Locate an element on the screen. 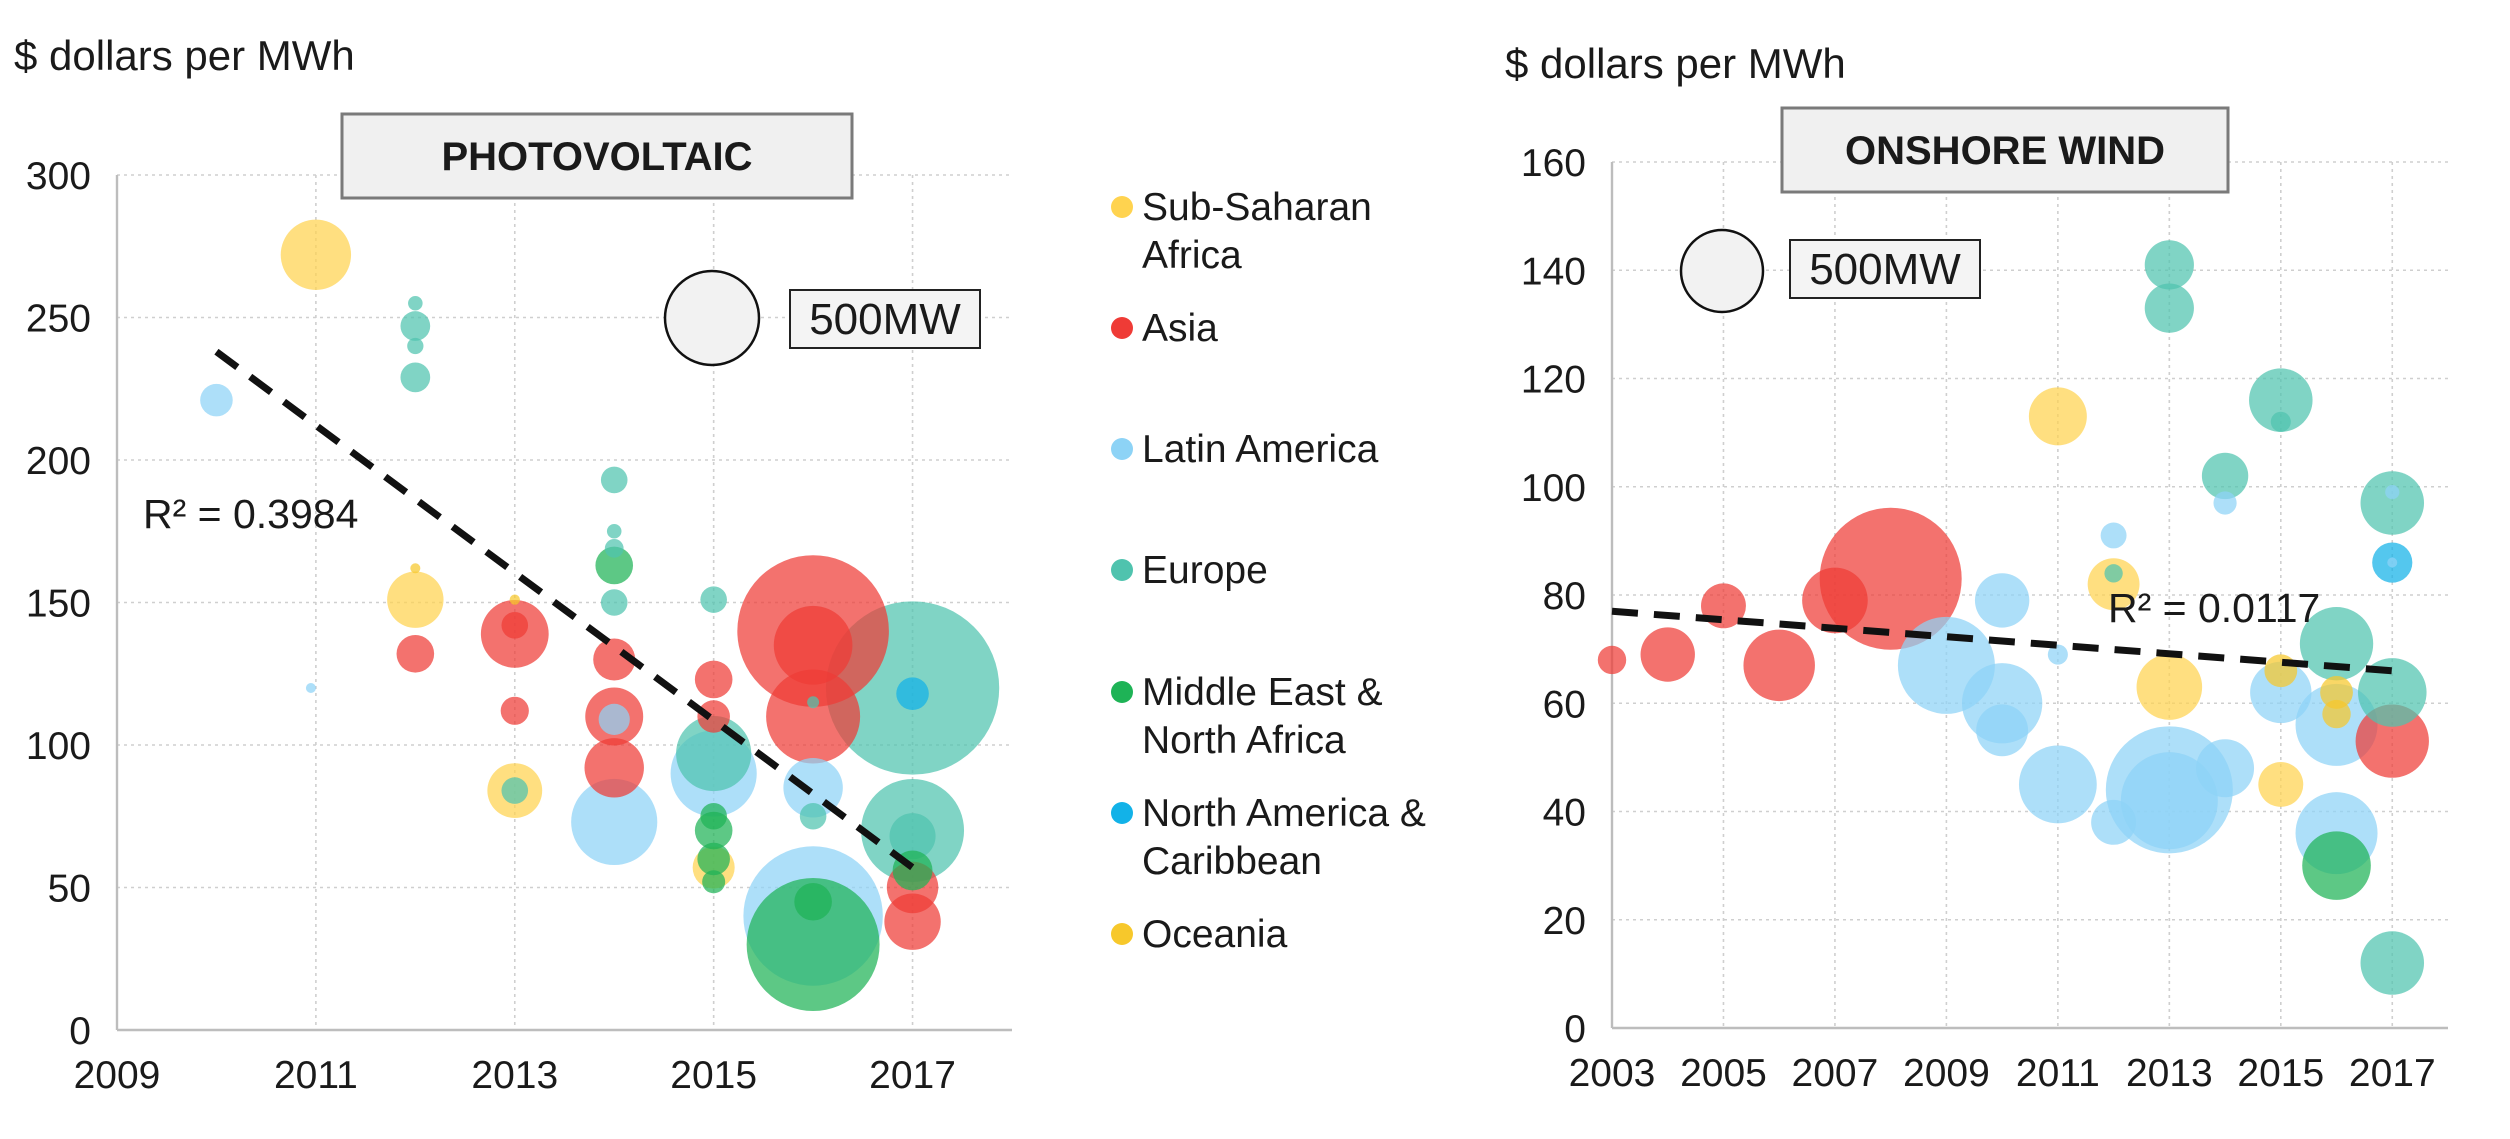  wind-size-reference-label: 500MW is located at coordinates (1885, 269).